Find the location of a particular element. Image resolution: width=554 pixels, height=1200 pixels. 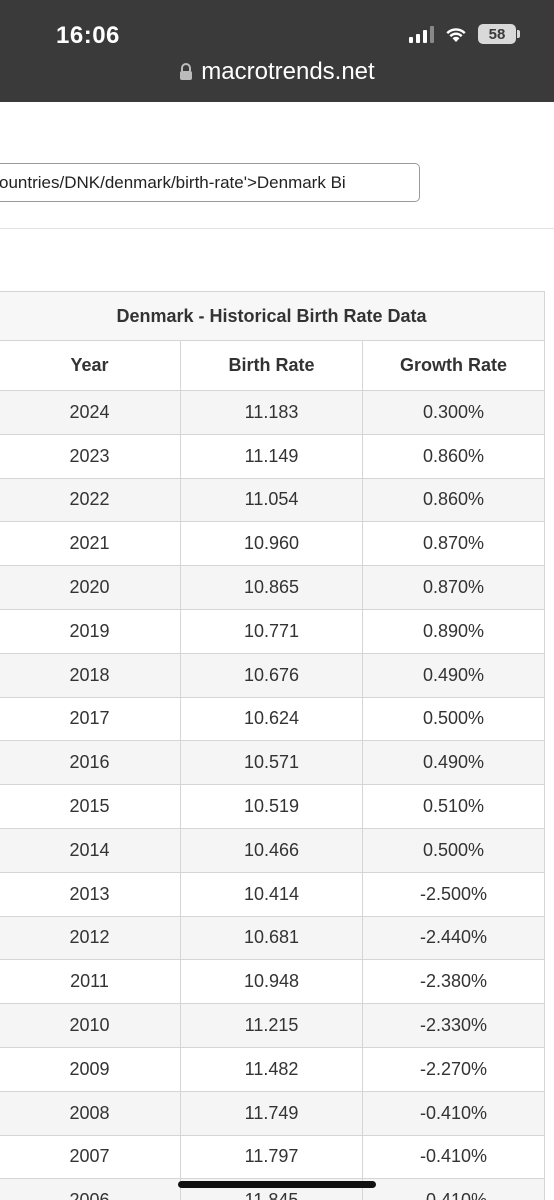

cell-growth-rate: 0.300% is located at coordinates (453, 412).